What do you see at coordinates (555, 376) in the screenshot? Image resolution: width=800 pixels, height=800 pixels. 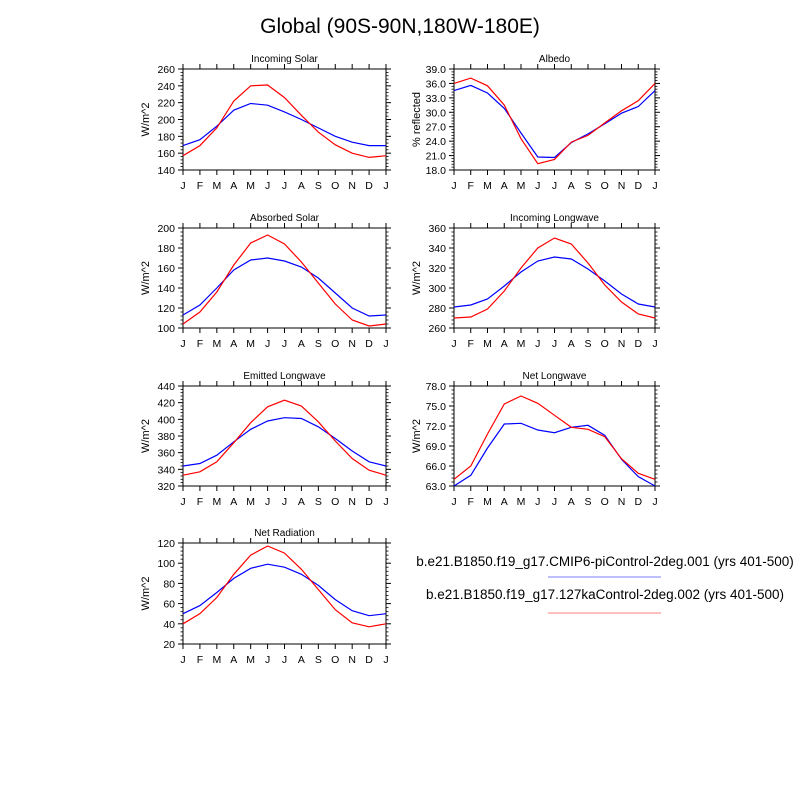 I see `panel-title: Net Longwave` at bounding box center [555, 376].